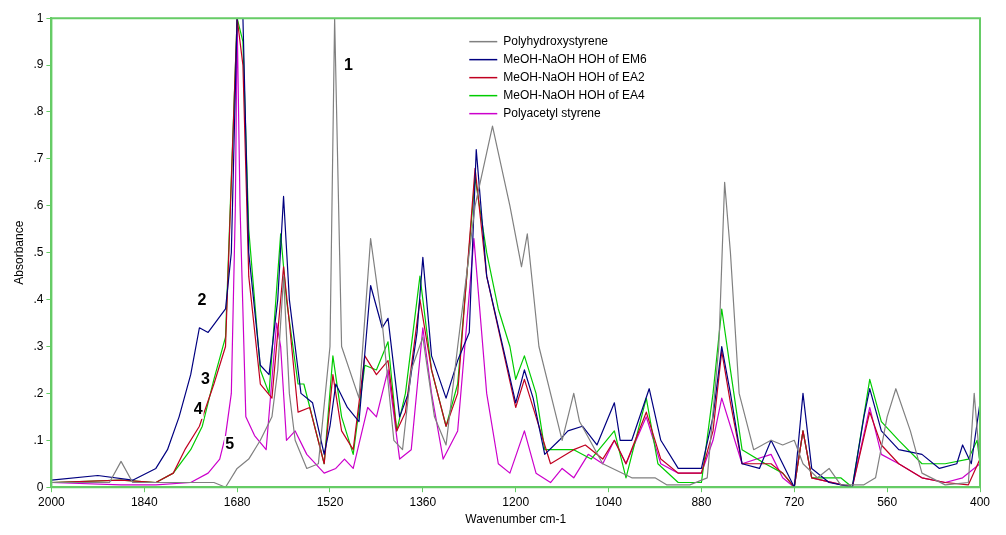 Image resolution: width=1006 pixels, height=535 pixels. What do you see at coordinates (144, 501) in the screenshot?
I see `x-tick-label: 1840` at bounding box center [144, 501].